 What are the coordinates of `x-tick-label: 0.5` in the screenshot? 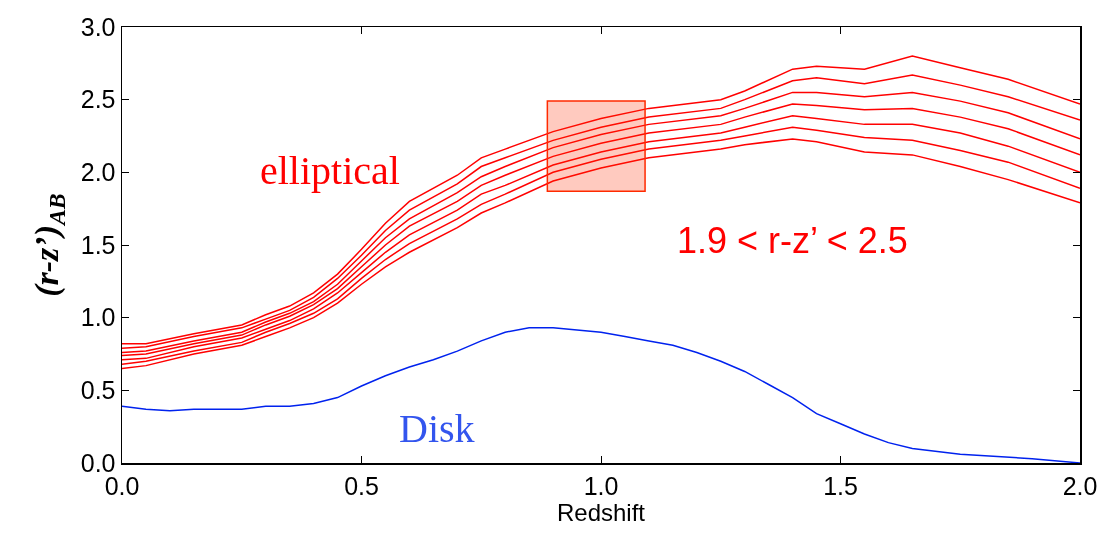 It's located at (361, 485).